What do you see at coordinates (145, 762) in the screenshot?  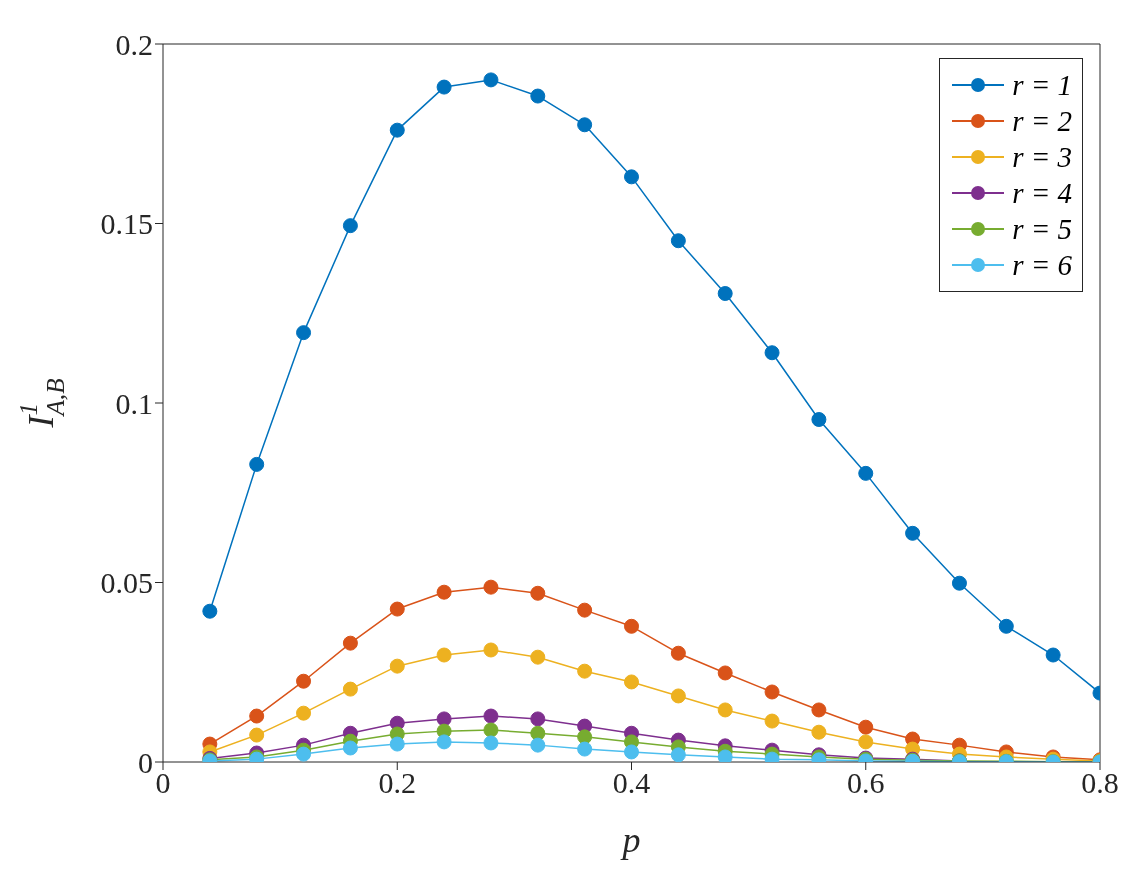 I see `y-tick-label: 0` at bounding box center [145, 762].